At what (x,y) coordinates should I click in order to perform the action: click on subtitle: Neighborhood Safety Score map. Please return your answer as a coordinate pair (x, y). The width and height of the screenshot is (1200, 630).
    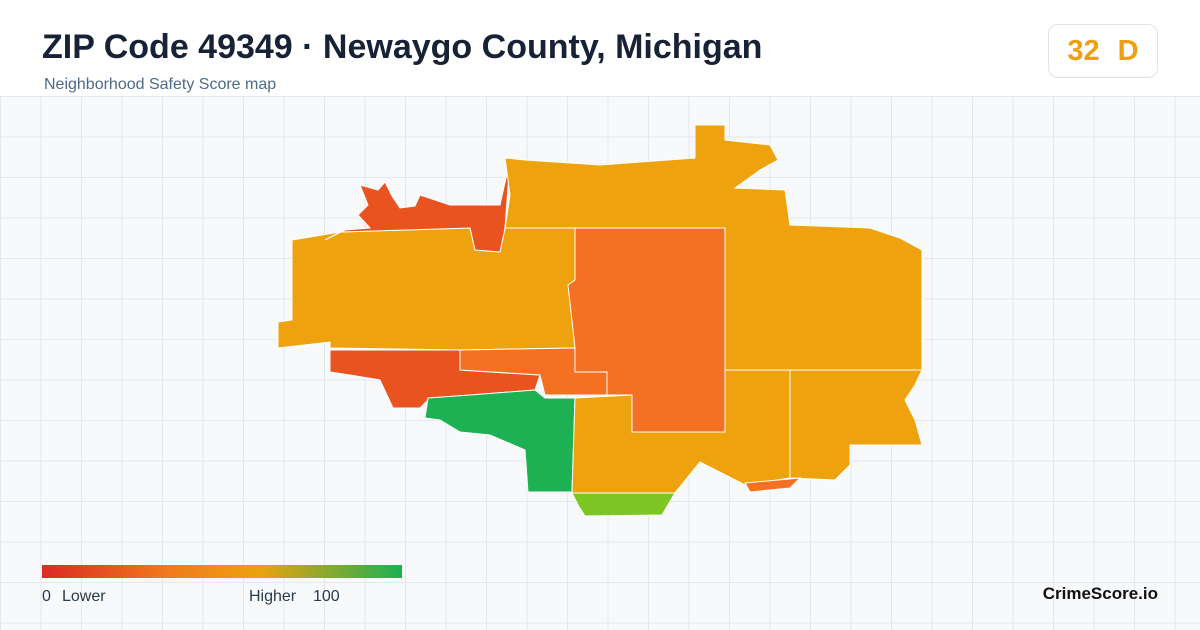
    Looking at the image, I should click on (160, 84).